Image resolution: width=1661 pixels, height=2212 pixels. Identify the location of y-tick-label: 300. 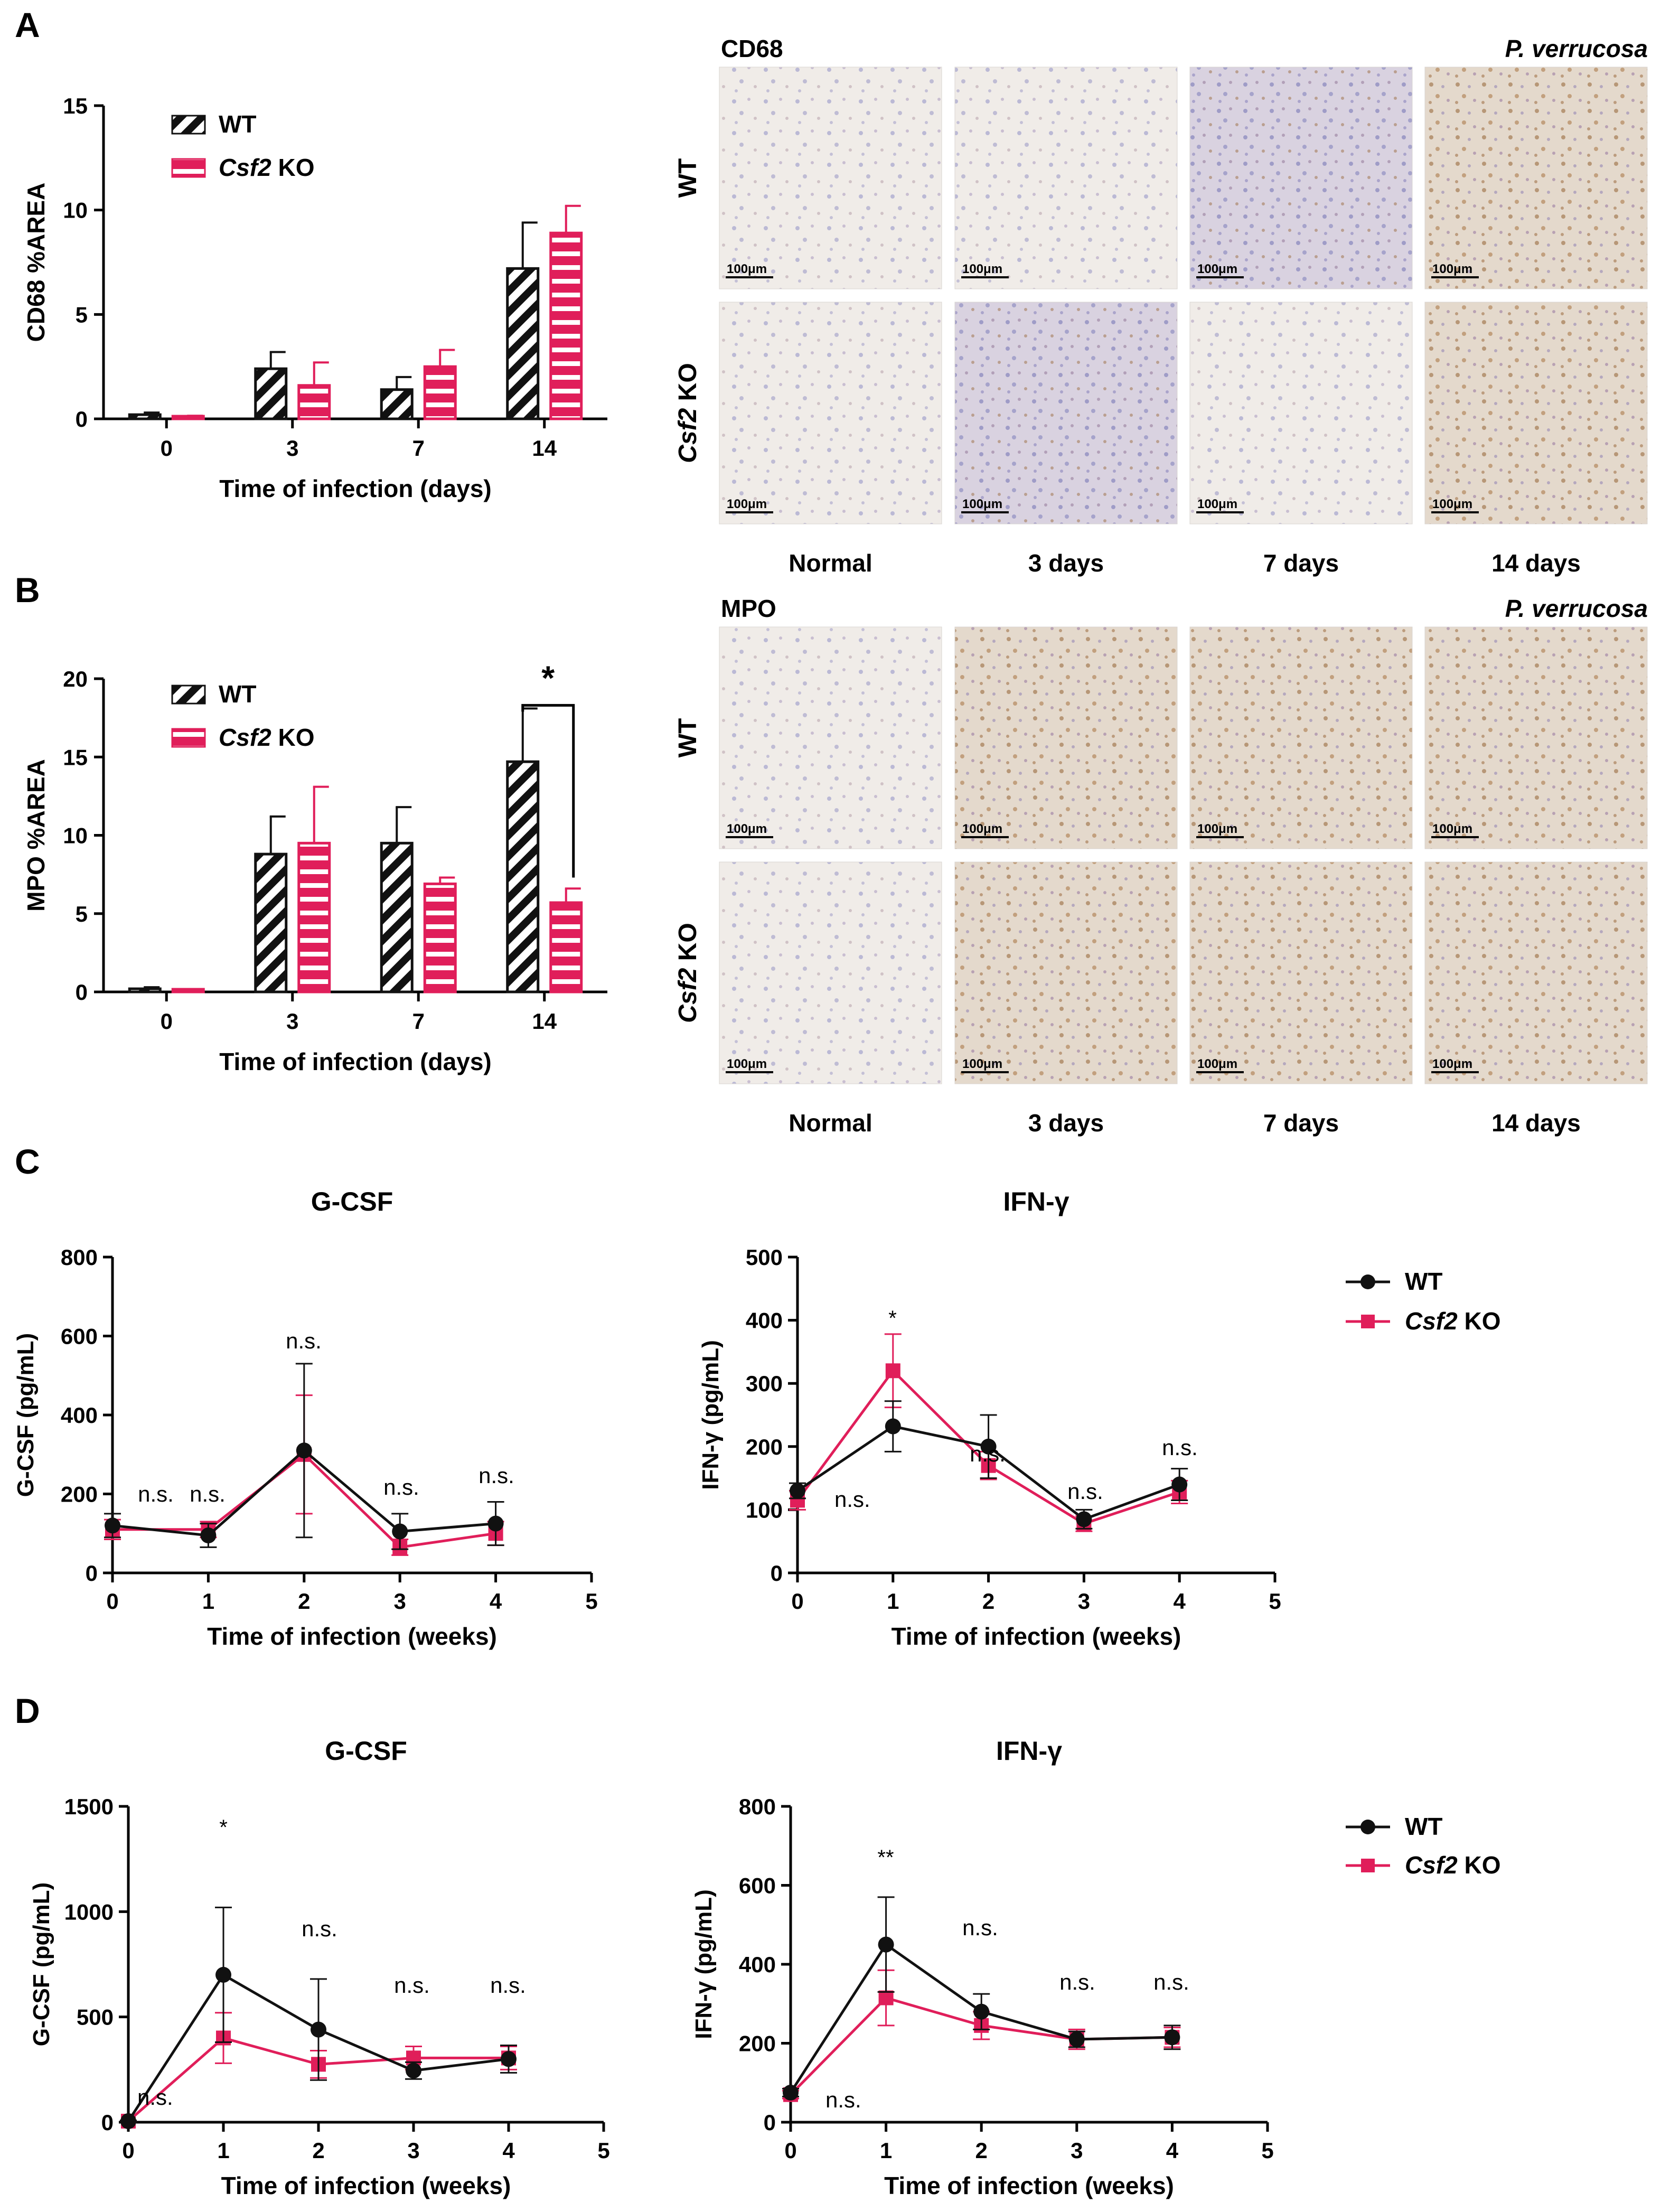
(764, 1383).